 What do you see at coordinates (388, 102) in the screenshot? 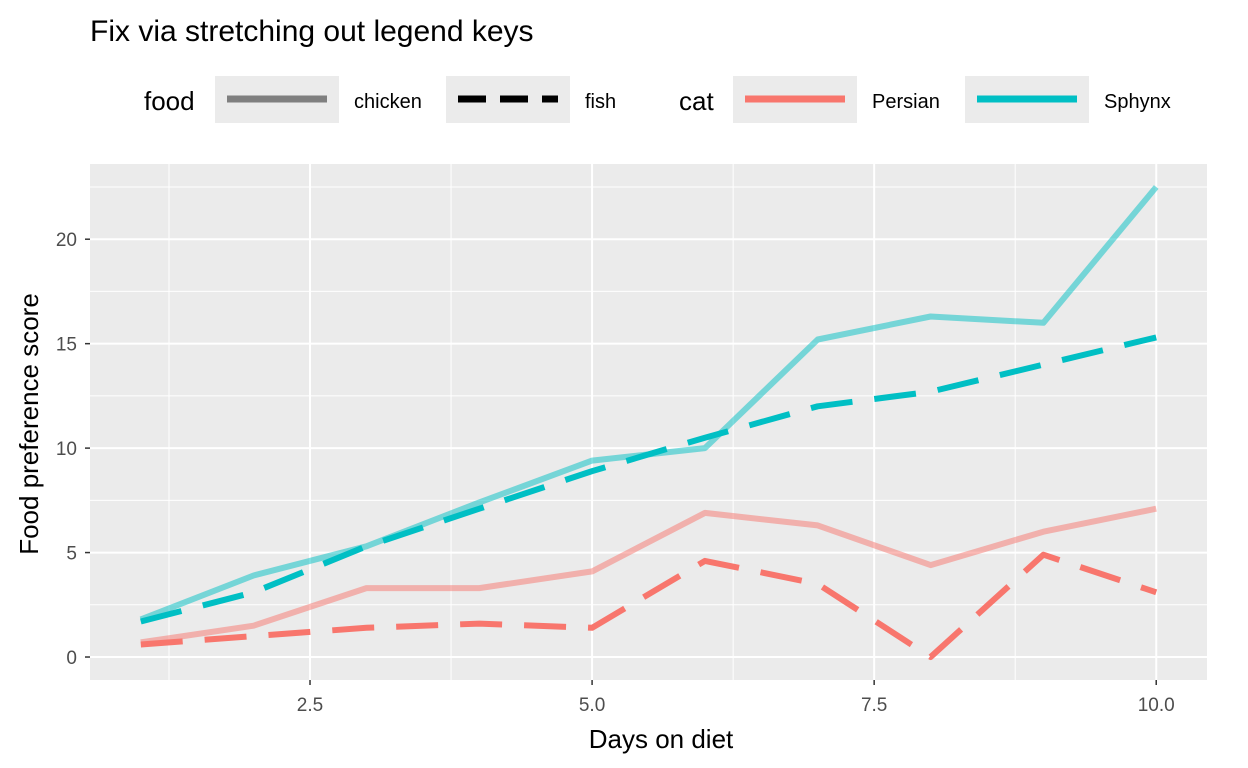
I see `legend-label-chicken: chicken` at bounding box center [388, 102].